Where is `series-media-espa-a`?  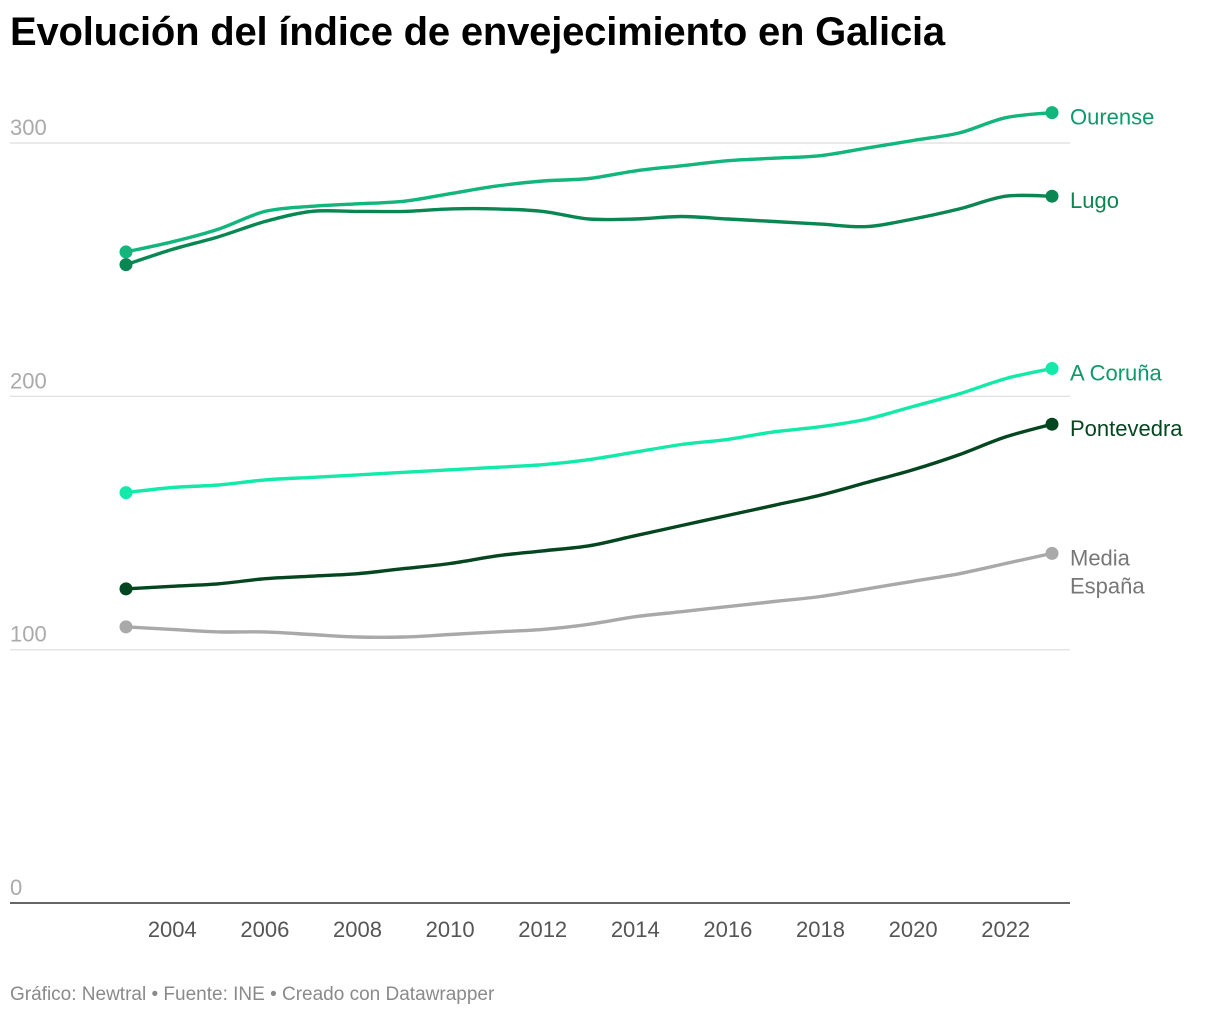 series-media-espa-a is located at coordinates (589, 592).